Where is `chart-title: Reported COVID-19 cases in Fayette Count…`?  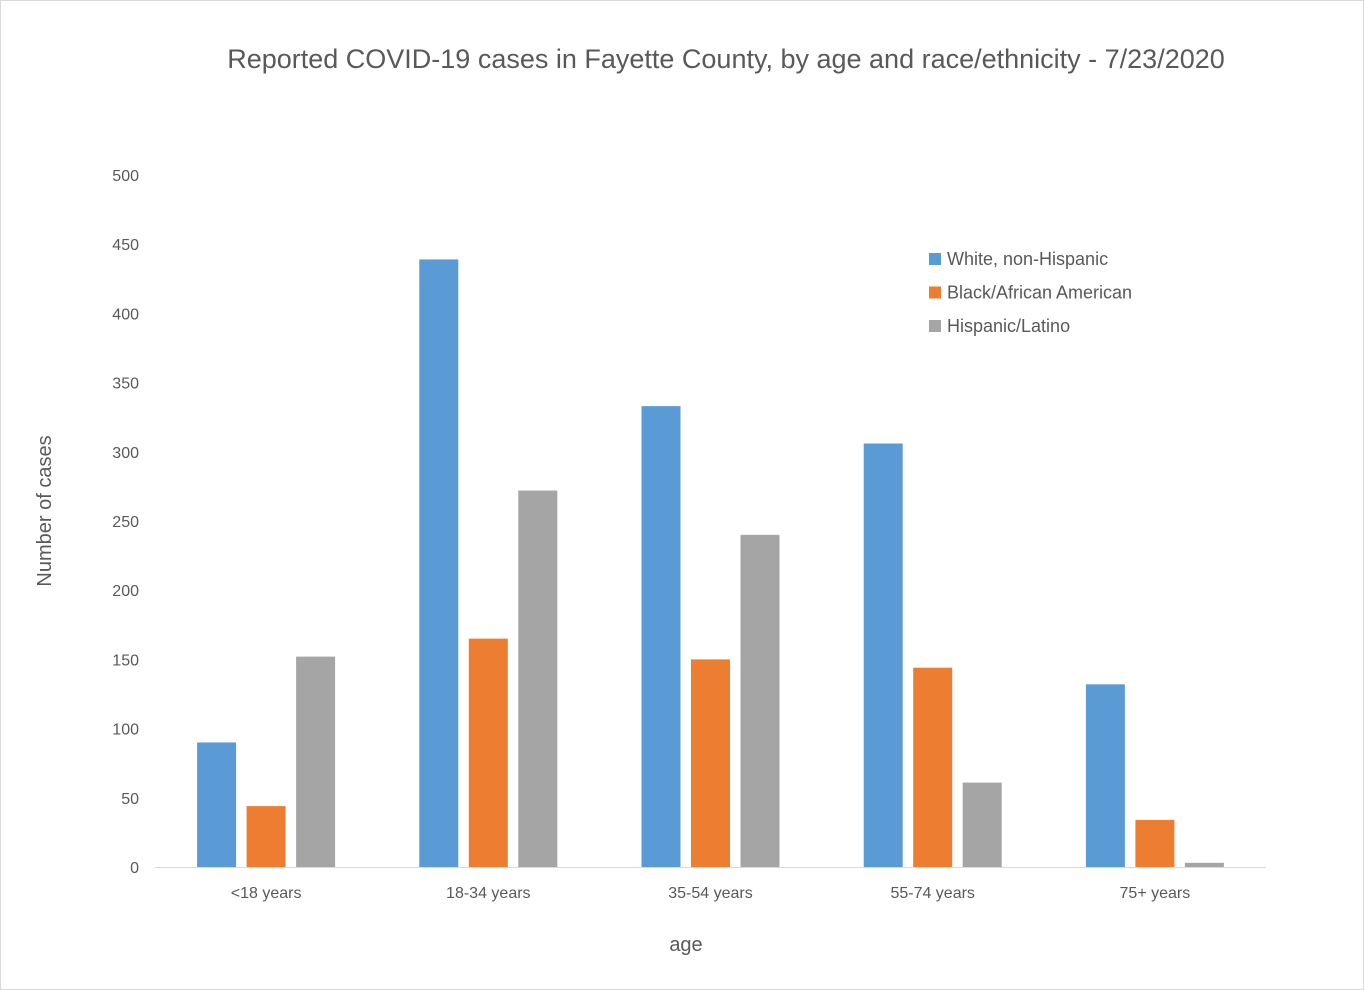
chart-title: Reported COVID-19 cases in Fayette Count… is located at coordinates (726, 59).